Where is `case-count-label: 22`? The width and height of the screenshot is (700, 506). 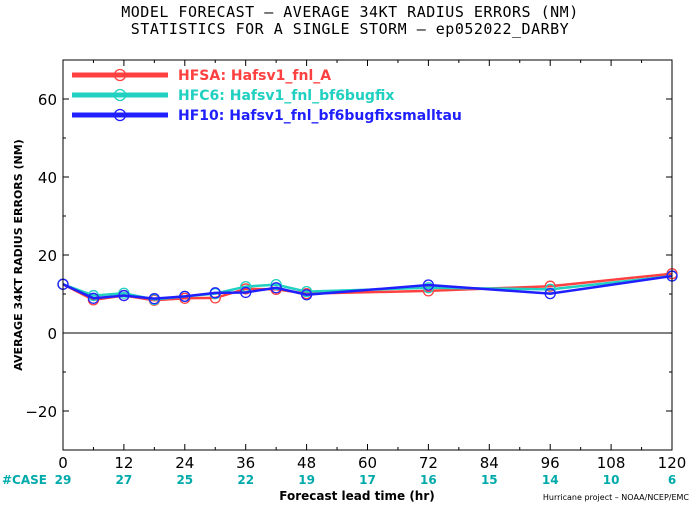 case-count-label: 22 is located at coordinates (245, 480).